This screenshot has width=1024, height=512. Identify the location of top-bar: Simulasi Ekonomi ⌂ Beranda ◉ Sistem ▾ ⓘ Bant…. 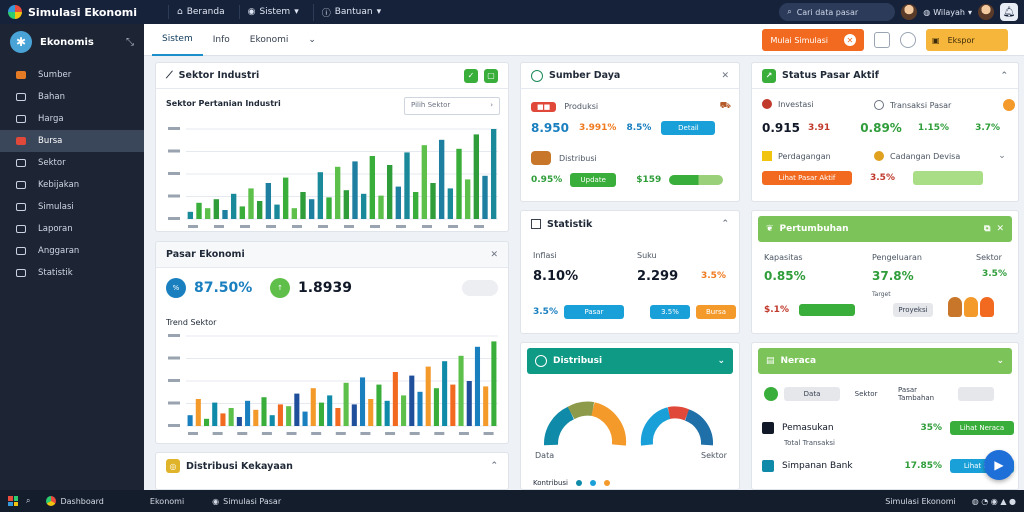
(512, 12).